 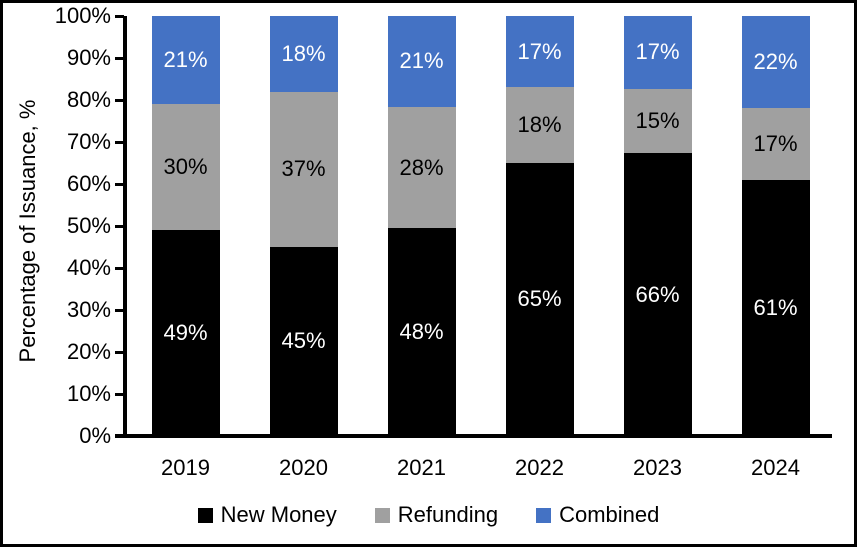 I want to click on x-tick-label-2024: 2024, so click(x=775, y=467).